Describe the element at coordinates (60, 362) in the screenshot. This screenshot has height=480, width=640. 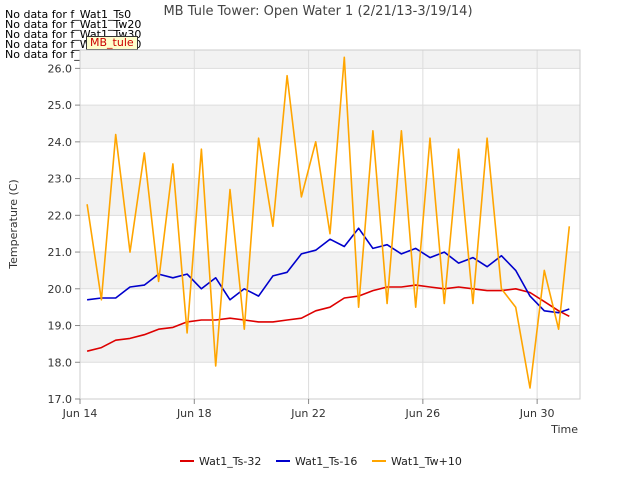
I see `y-tick-label: 18.0` at that location.